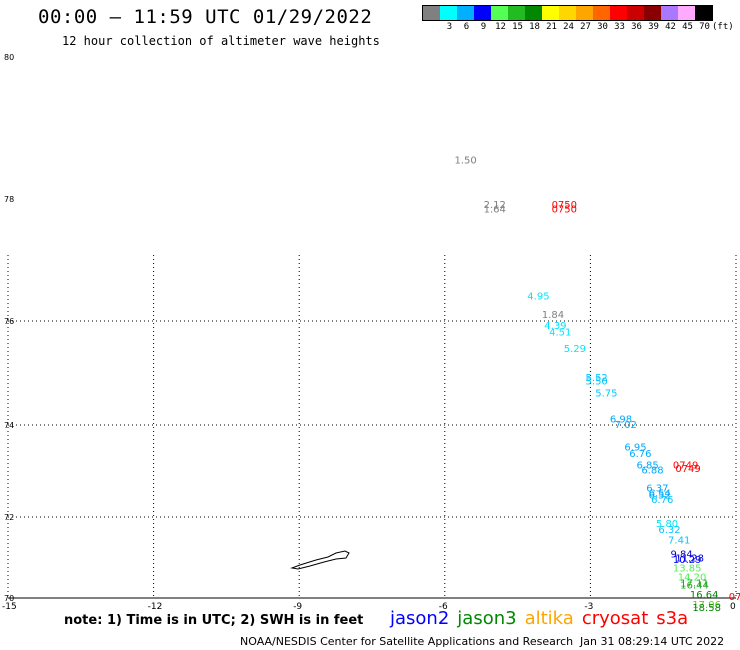 The height and width of the screenshot is (650, 740). Describe the element at coordinates (320, 560) in the screenshot. I see `island-outline` at that location.